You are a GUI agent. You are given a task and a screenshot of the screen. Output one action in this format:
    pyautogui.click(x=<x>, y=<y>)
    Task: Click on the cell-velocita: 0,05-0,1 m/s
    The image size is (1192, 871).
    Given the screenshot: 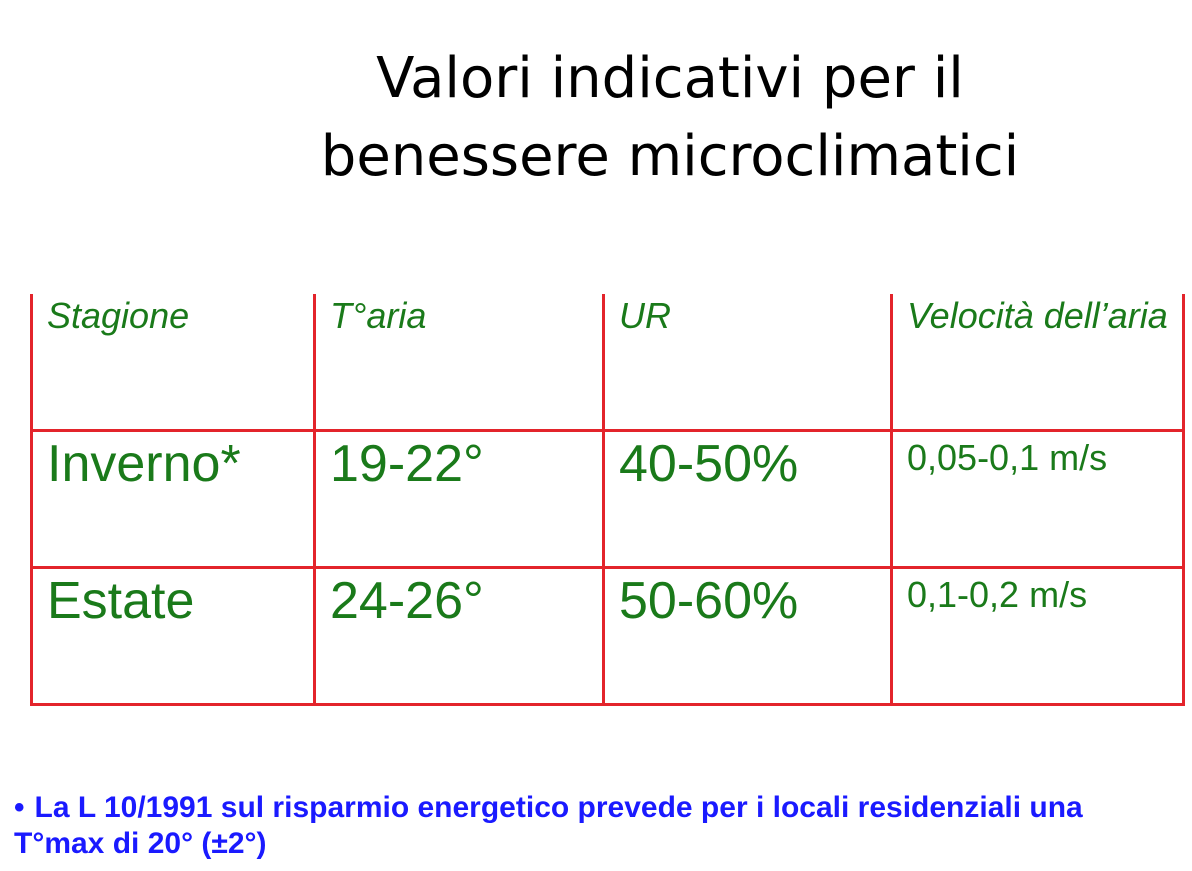 What is the action you would take?
    pyautogui.click(x=1037, y=498)
    